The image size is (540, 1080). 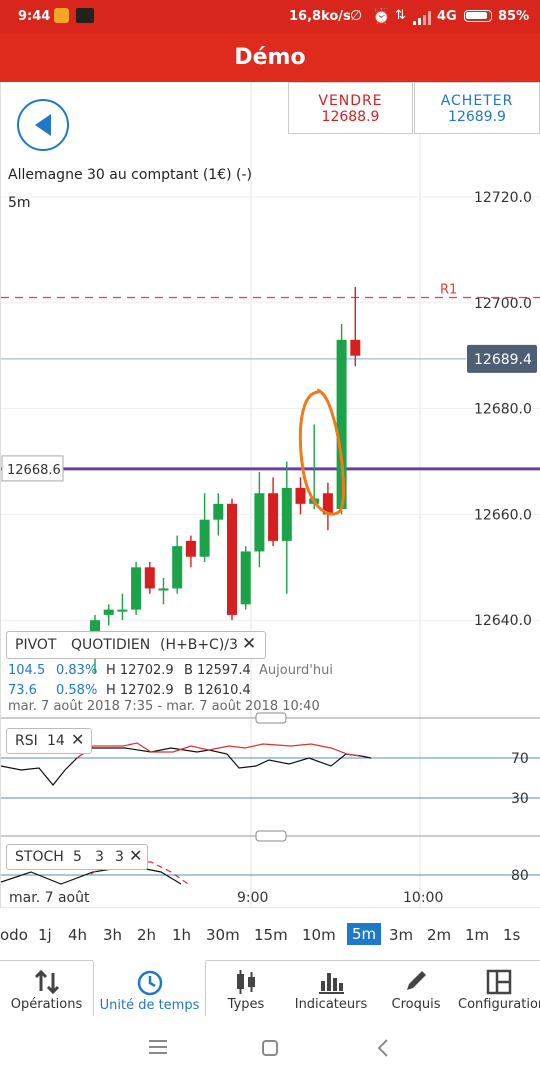 I want to click on timeframe-odo: odo, so click(x=14, y=935).